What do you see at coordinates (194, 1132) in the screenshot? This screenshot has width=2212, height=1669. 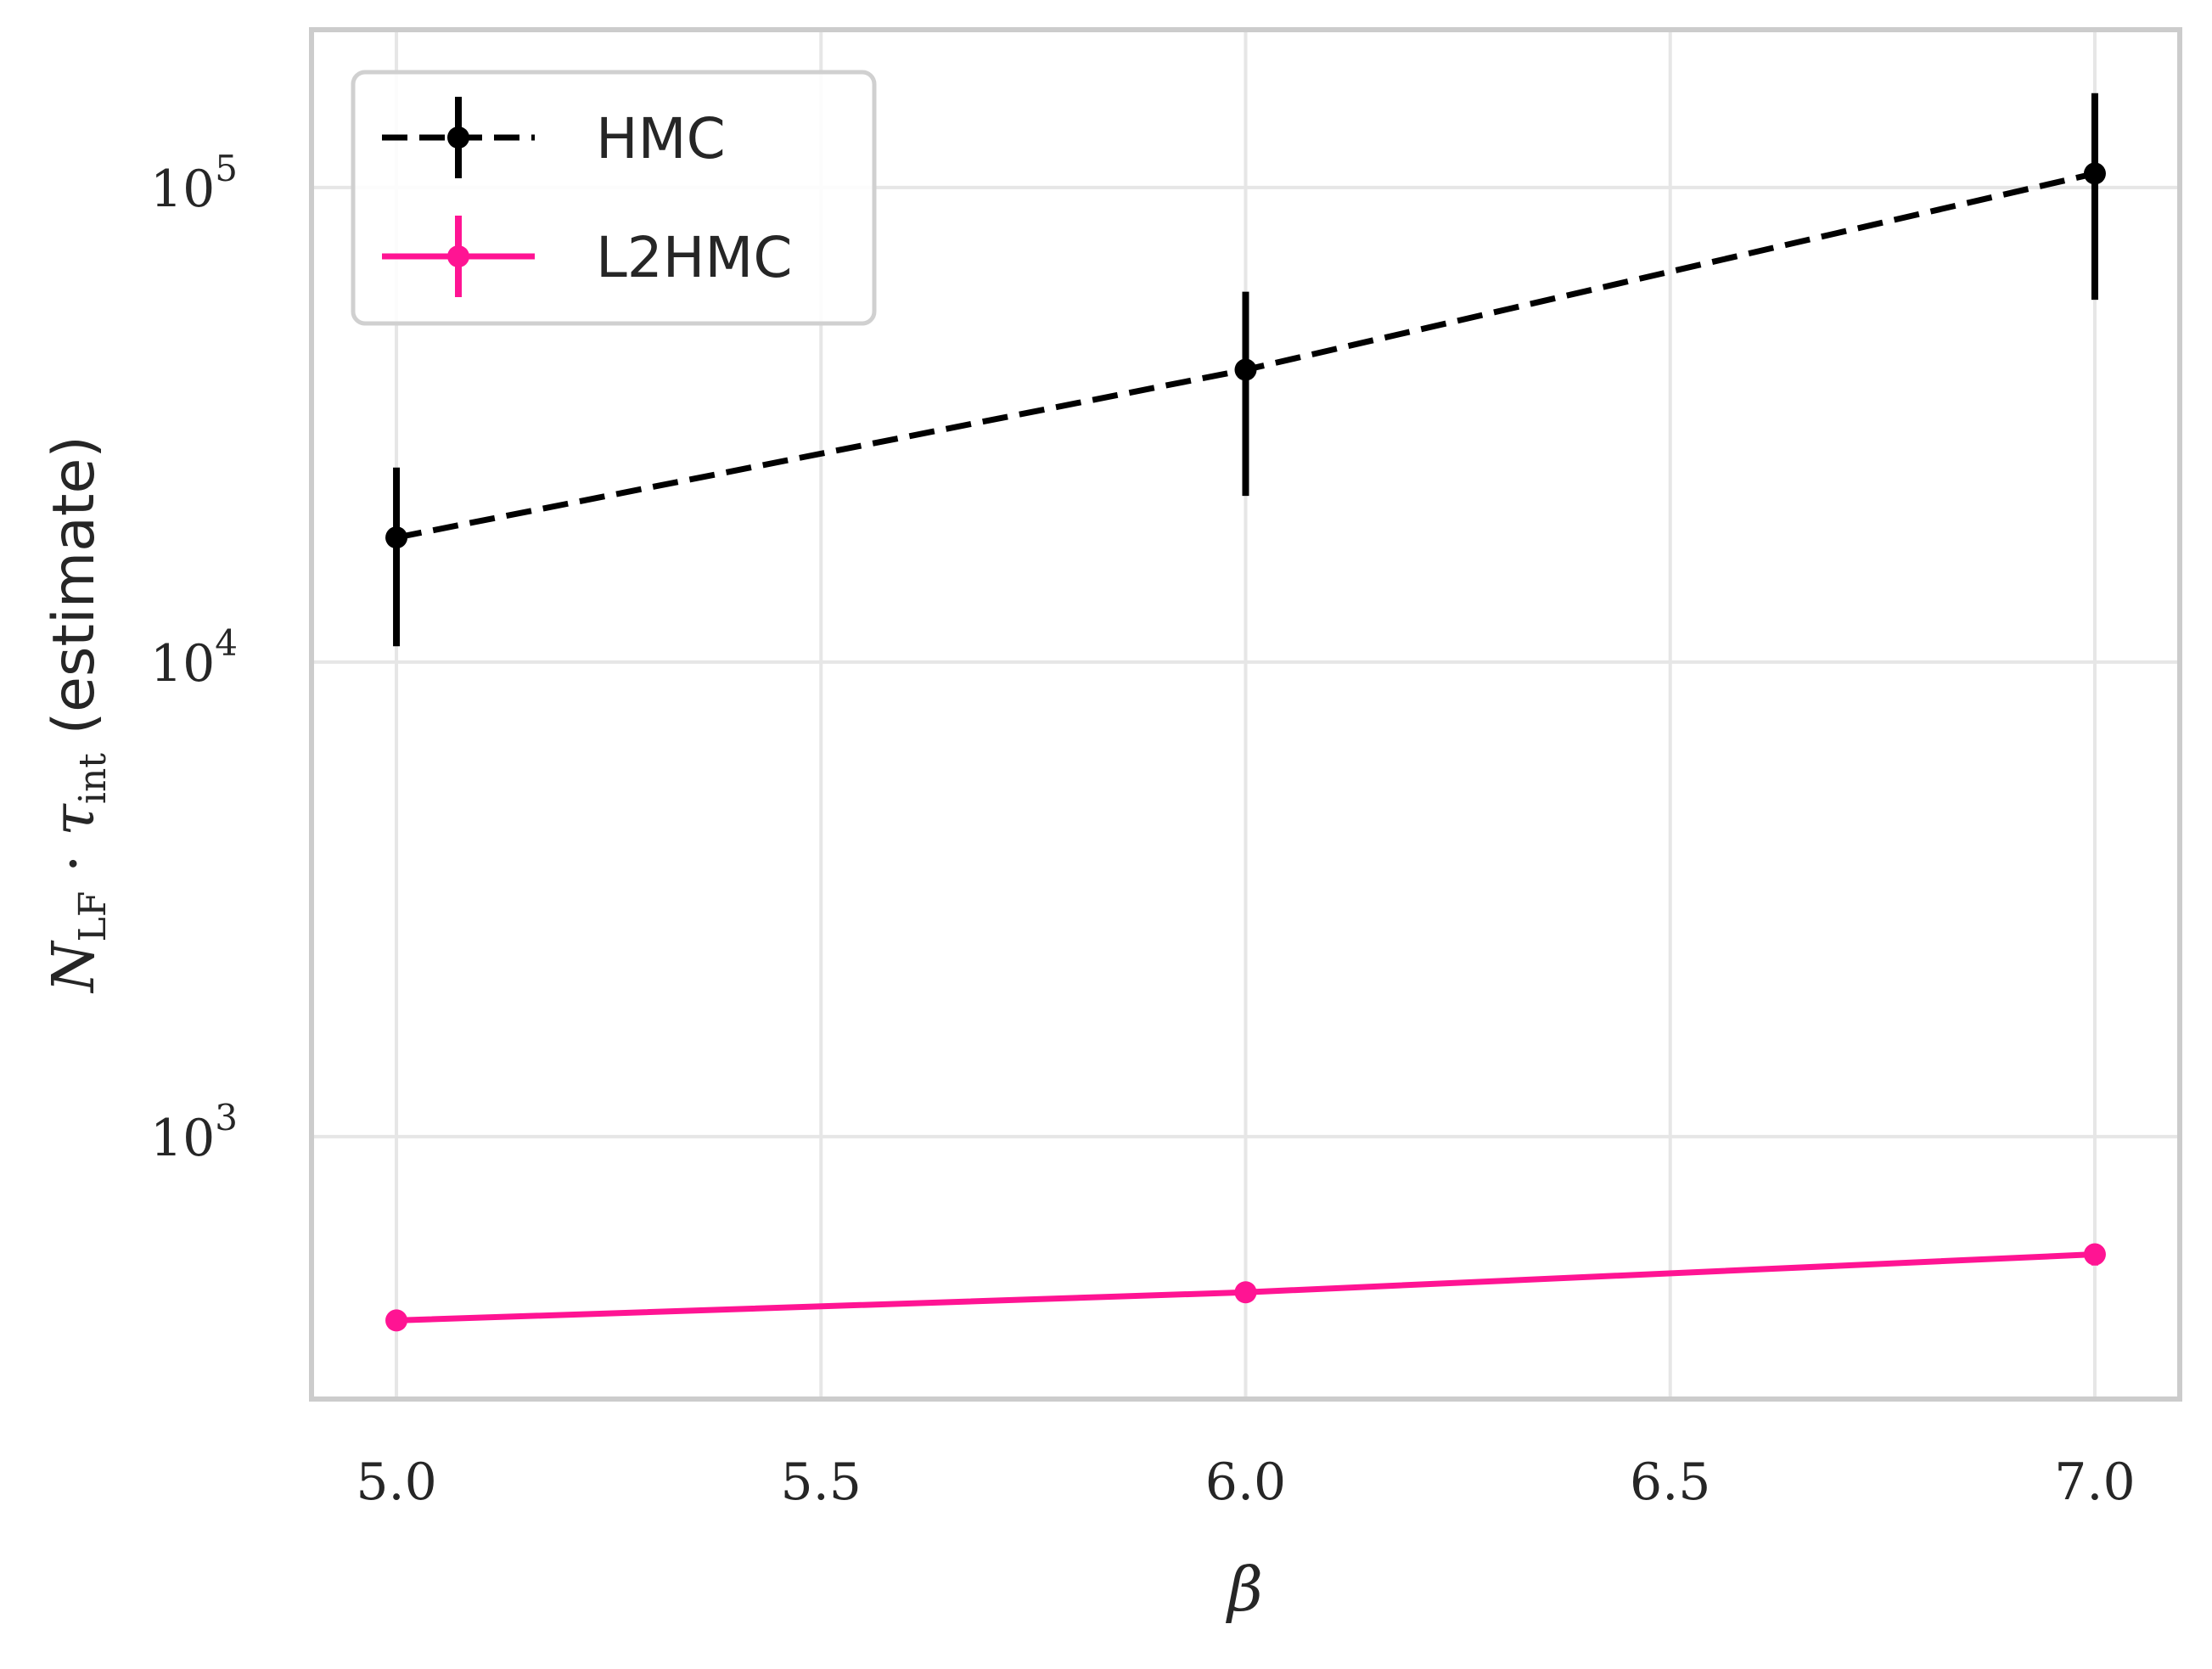 I see `y-tick-label: 10³` at bounding box center [194, 1132].